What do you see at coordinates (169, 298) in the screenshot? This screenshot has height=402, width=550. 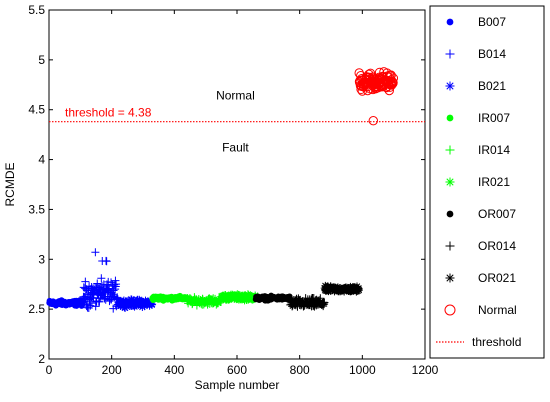 I see `series-ir007` at bounding box center [169, 298].